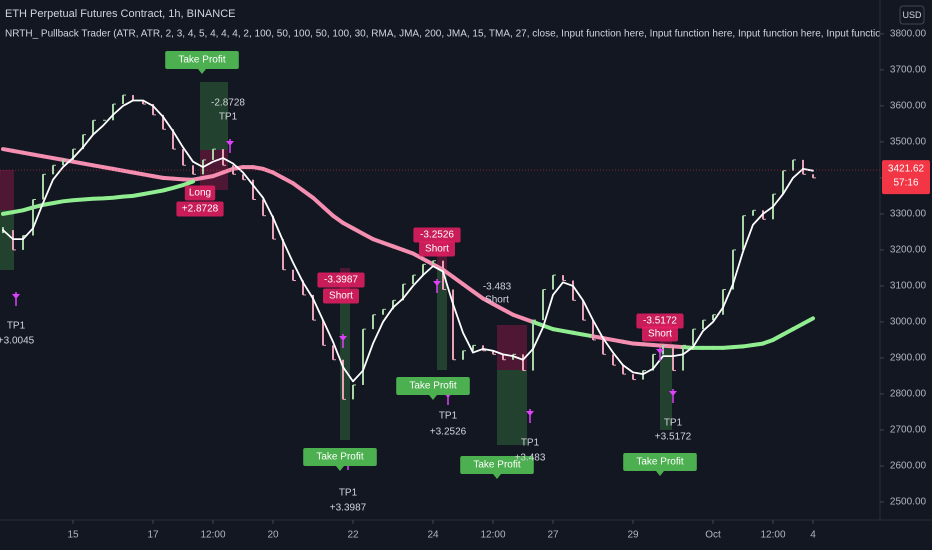 The height and width of the screenshot is (550, 932). Describe the element at coordinates (908, 502) in the screenshot. I see `y-tick-label: 2500.00` at that location.